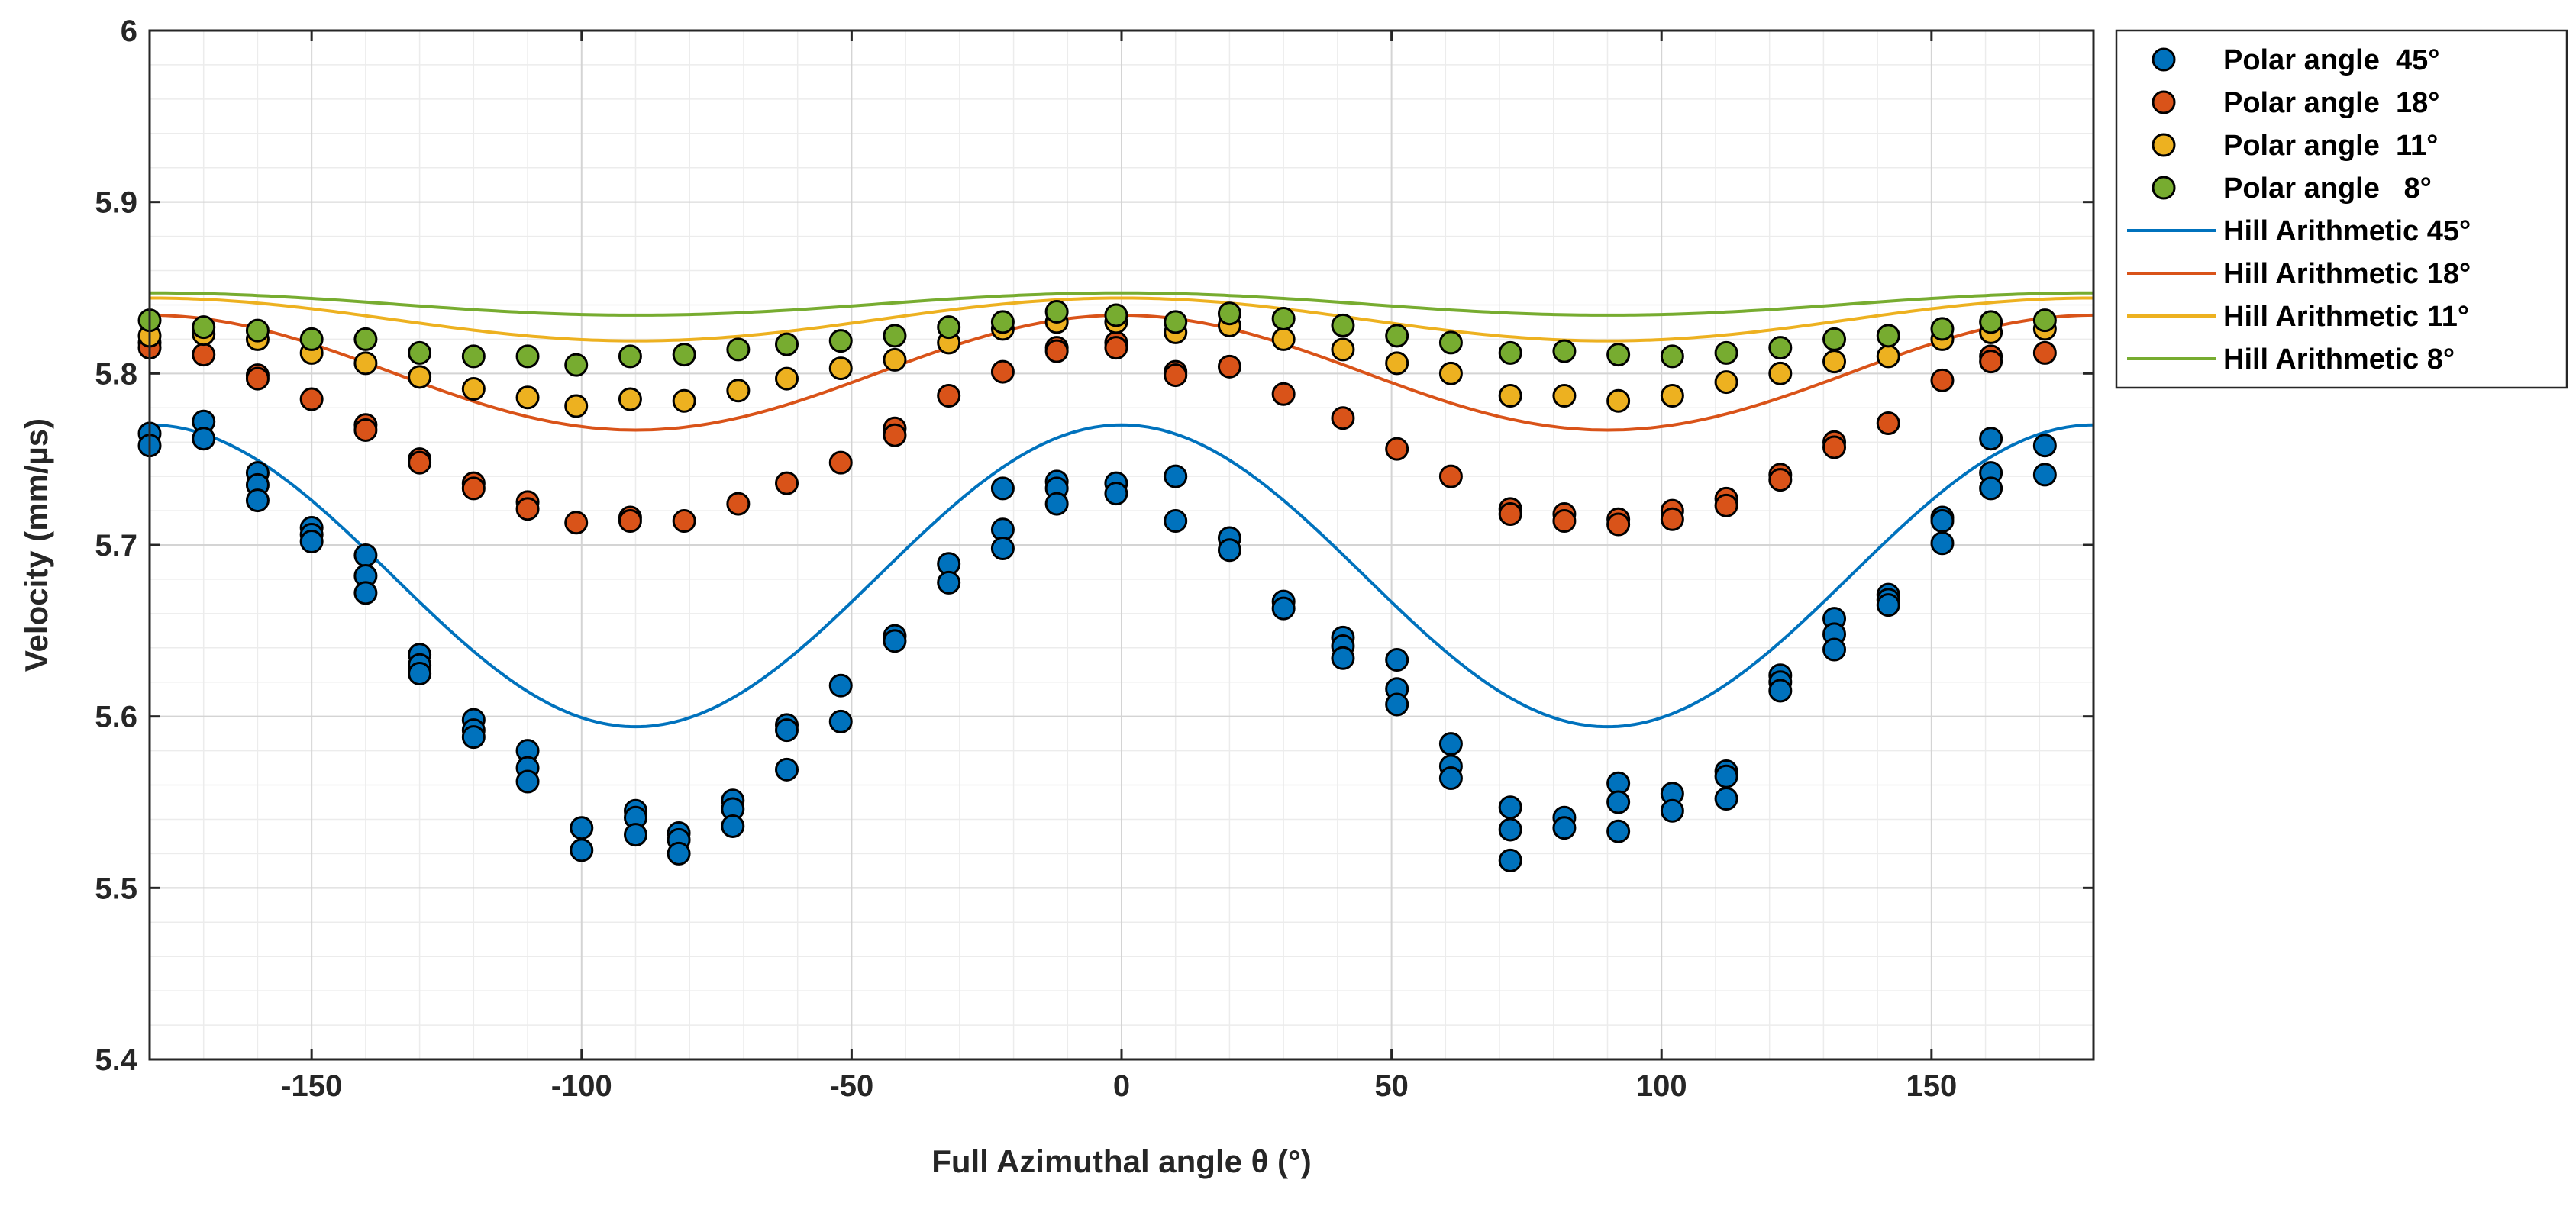 Image resolution: width=2576 pixels, height=1209 pixels. I want to click on legend-label: Hill Arithmetic 8°, so click(2339, 359).